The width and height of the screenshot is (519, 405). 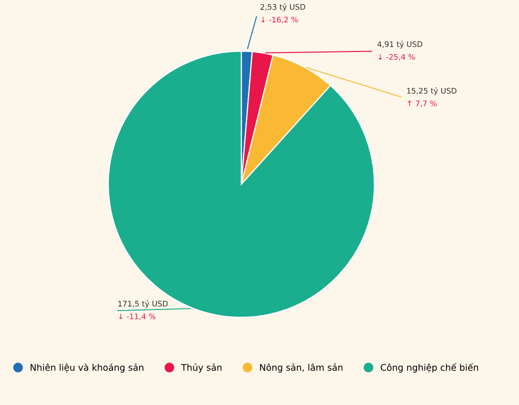 What do you see at coordinates (87, 368) in the screenshot?
I see `legend-label: Nhiên liệu và khoáng sản` at bounding box center [87, 368].